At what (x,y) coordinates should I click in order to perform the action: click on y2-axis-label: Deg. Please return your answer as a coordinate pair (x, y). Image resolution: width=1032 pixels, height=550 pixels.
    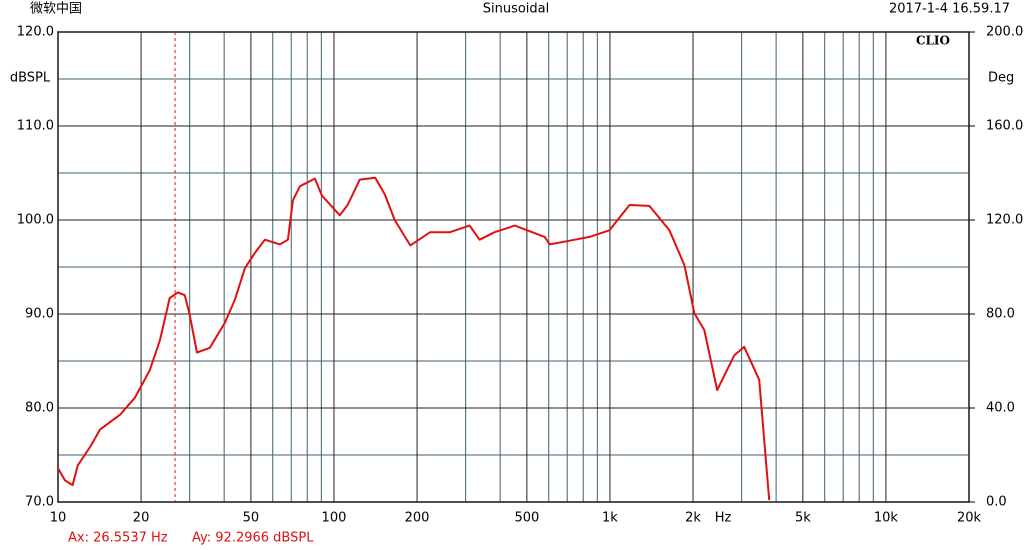
    Looking at the image, I should click on (1001, 78).